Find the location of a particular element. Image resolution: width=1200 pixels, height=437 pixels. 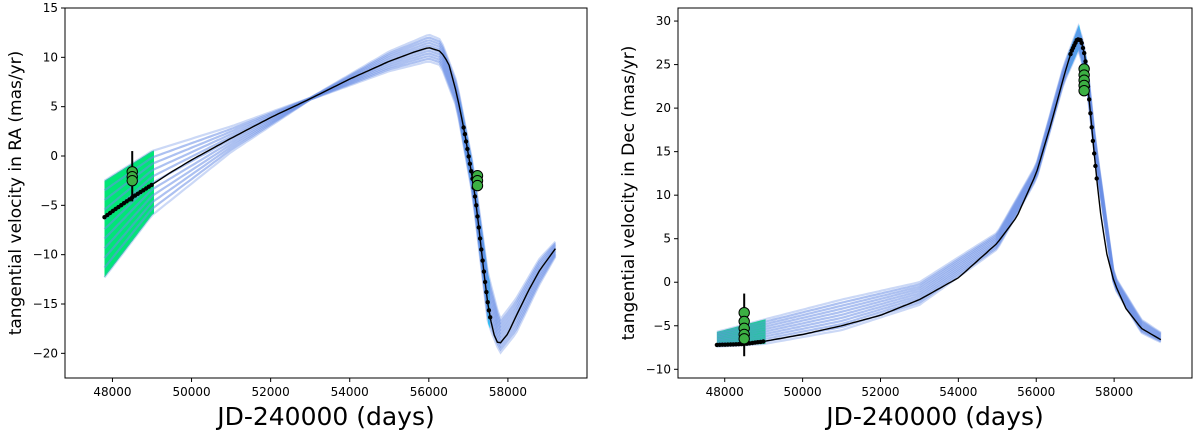

y-tick-label: −15 is located at coordinates (45, 304).